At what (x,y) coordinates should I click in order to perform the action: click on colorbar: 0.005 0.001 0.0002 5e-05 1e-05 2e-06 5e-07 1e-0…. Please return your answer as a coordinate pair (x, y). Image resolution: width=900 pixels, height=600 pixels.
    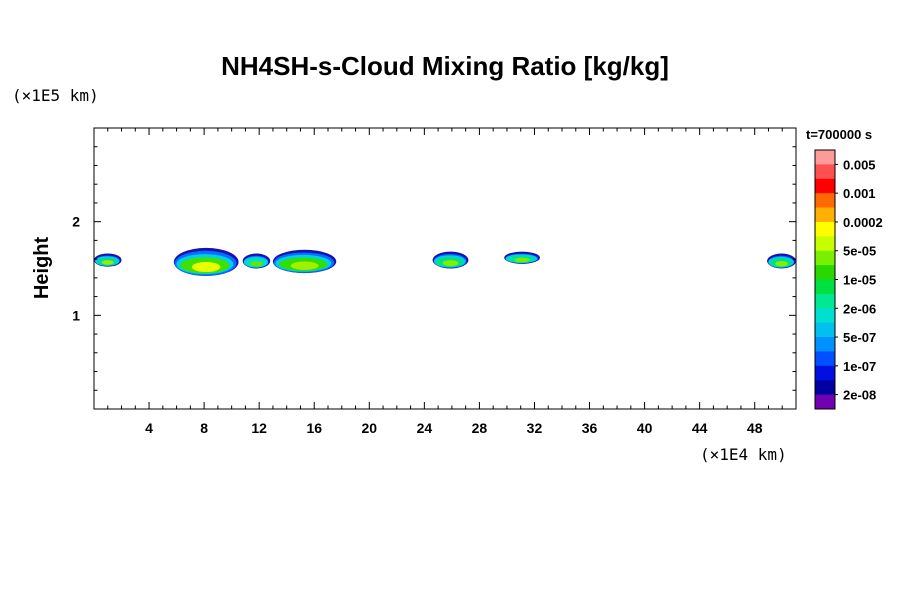
    Looking at the image, I should click on (848, 279).